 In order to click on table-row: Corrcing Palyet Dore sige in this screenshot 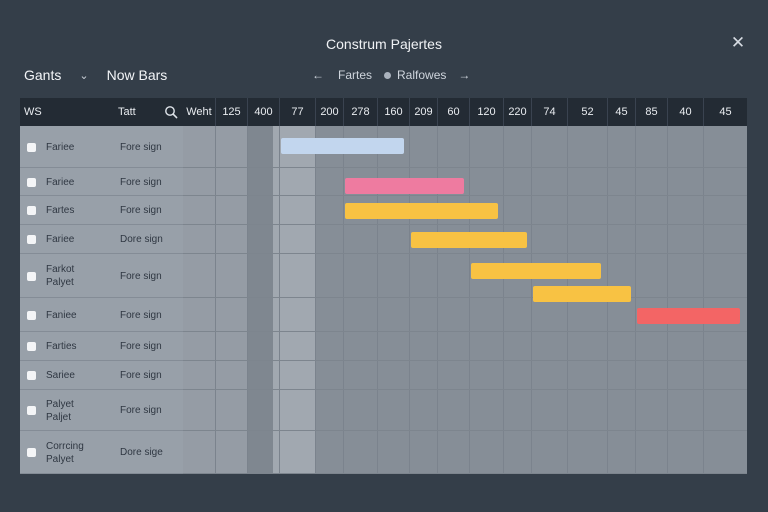, I will do `click(101, 452)`.